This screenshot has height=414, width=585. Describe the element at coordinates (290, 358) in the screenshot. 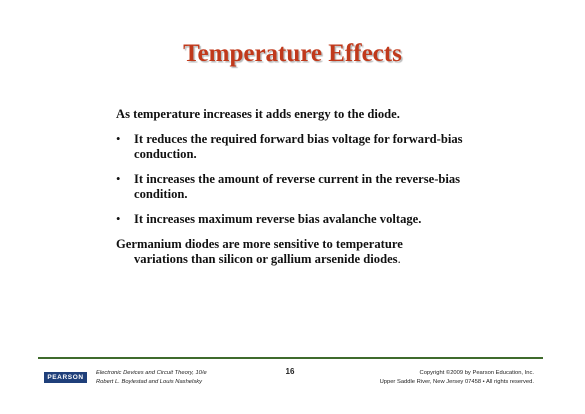

I see `footer-rule` at that location.